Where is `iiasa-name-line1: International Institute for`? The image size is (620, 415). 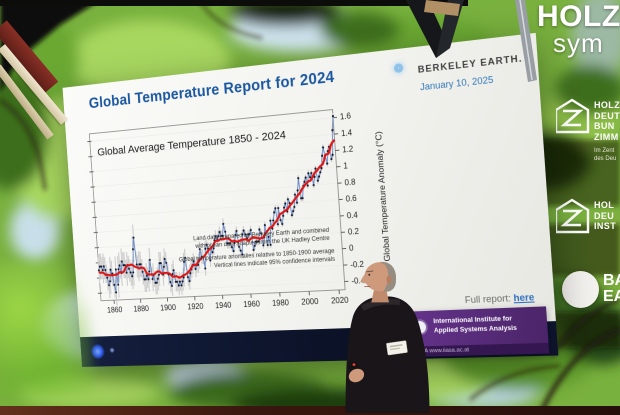
iiasa-name-line1: International Institute for is located at coordinates (473, 320).